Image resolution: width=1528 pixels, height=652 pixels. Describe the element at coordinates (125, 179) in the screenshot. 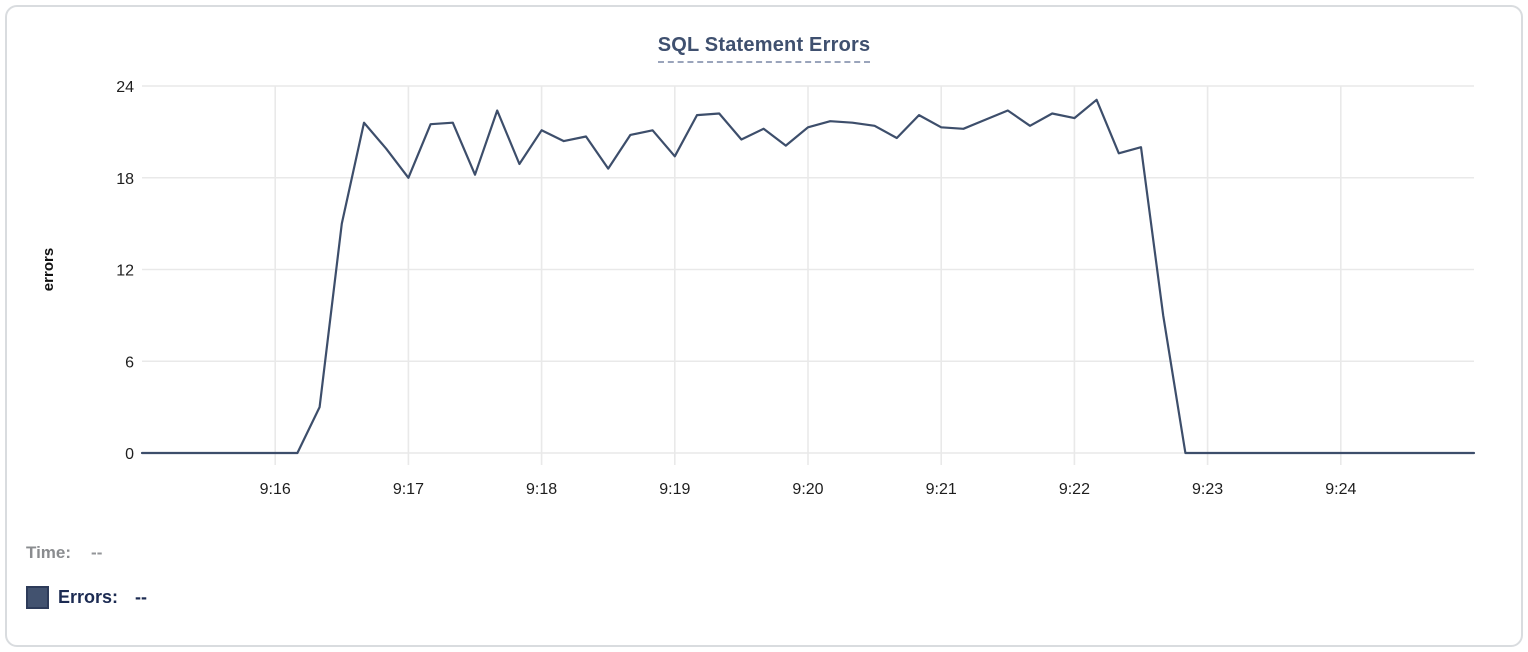

I see `y-tick-label: 18` at that location.